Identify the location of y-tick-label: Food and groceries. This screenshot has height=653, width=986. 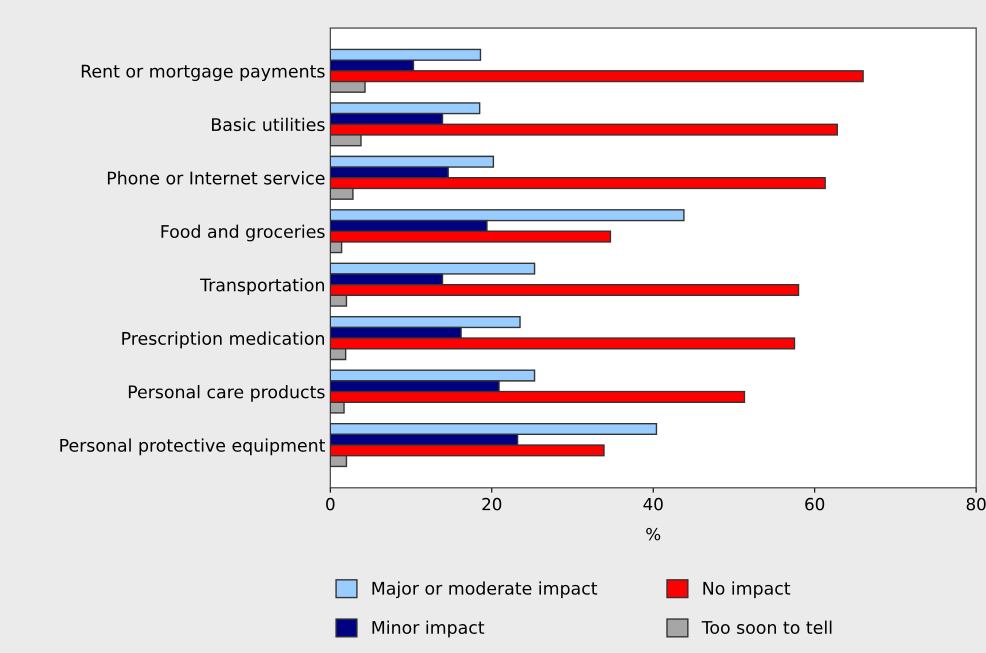
(243, 233).